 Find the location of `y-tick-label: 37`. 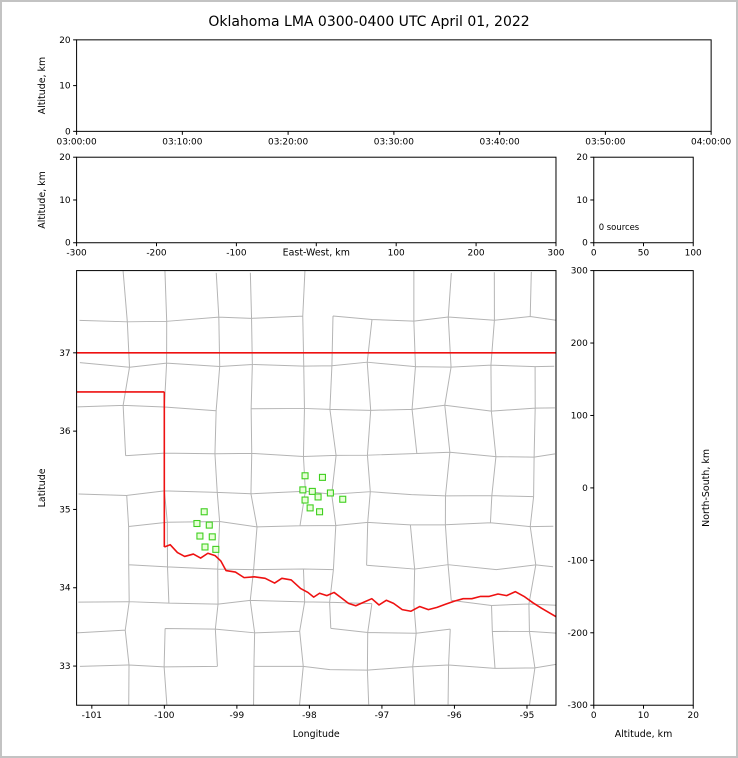

y-tick-label: 37 is located at coordinates (64, 354).